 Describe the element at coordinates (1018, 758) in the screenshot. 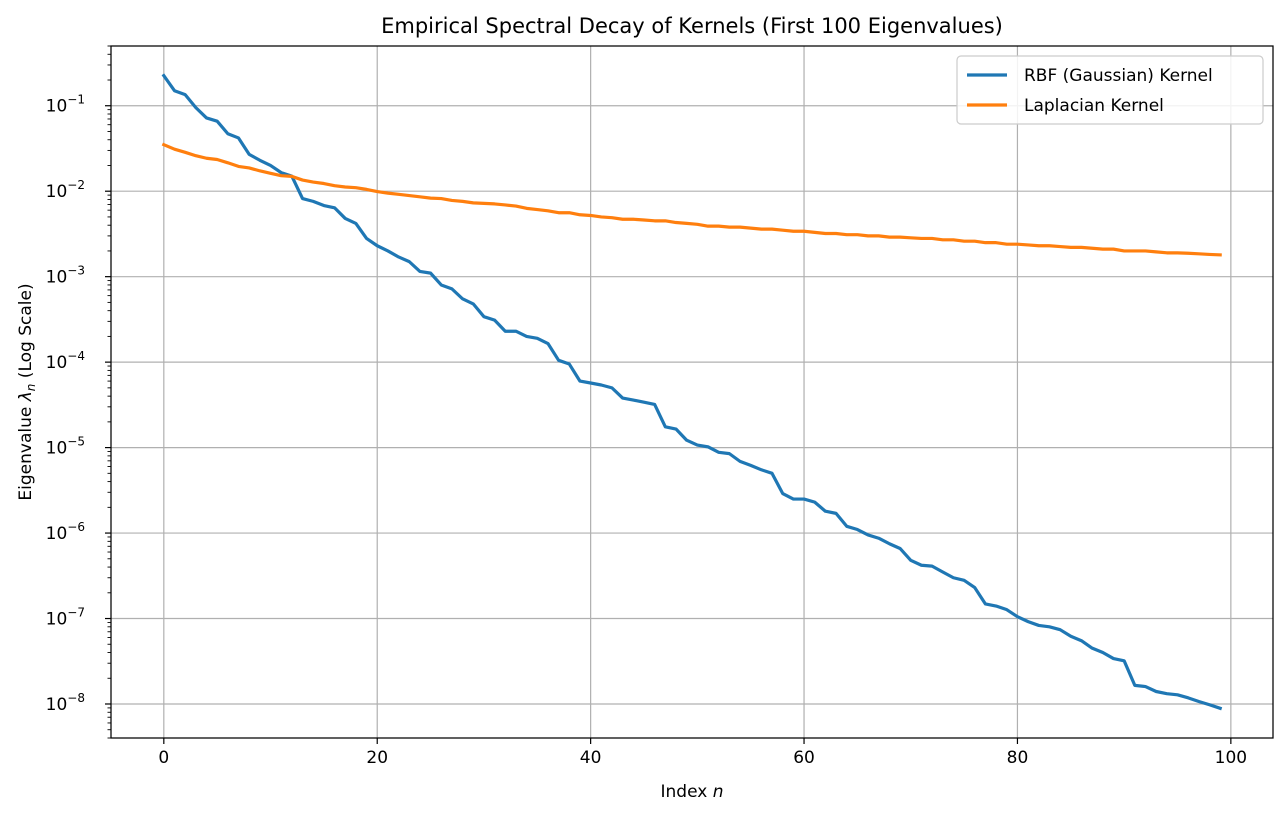

I see `x-tick-label: 80` at that location.